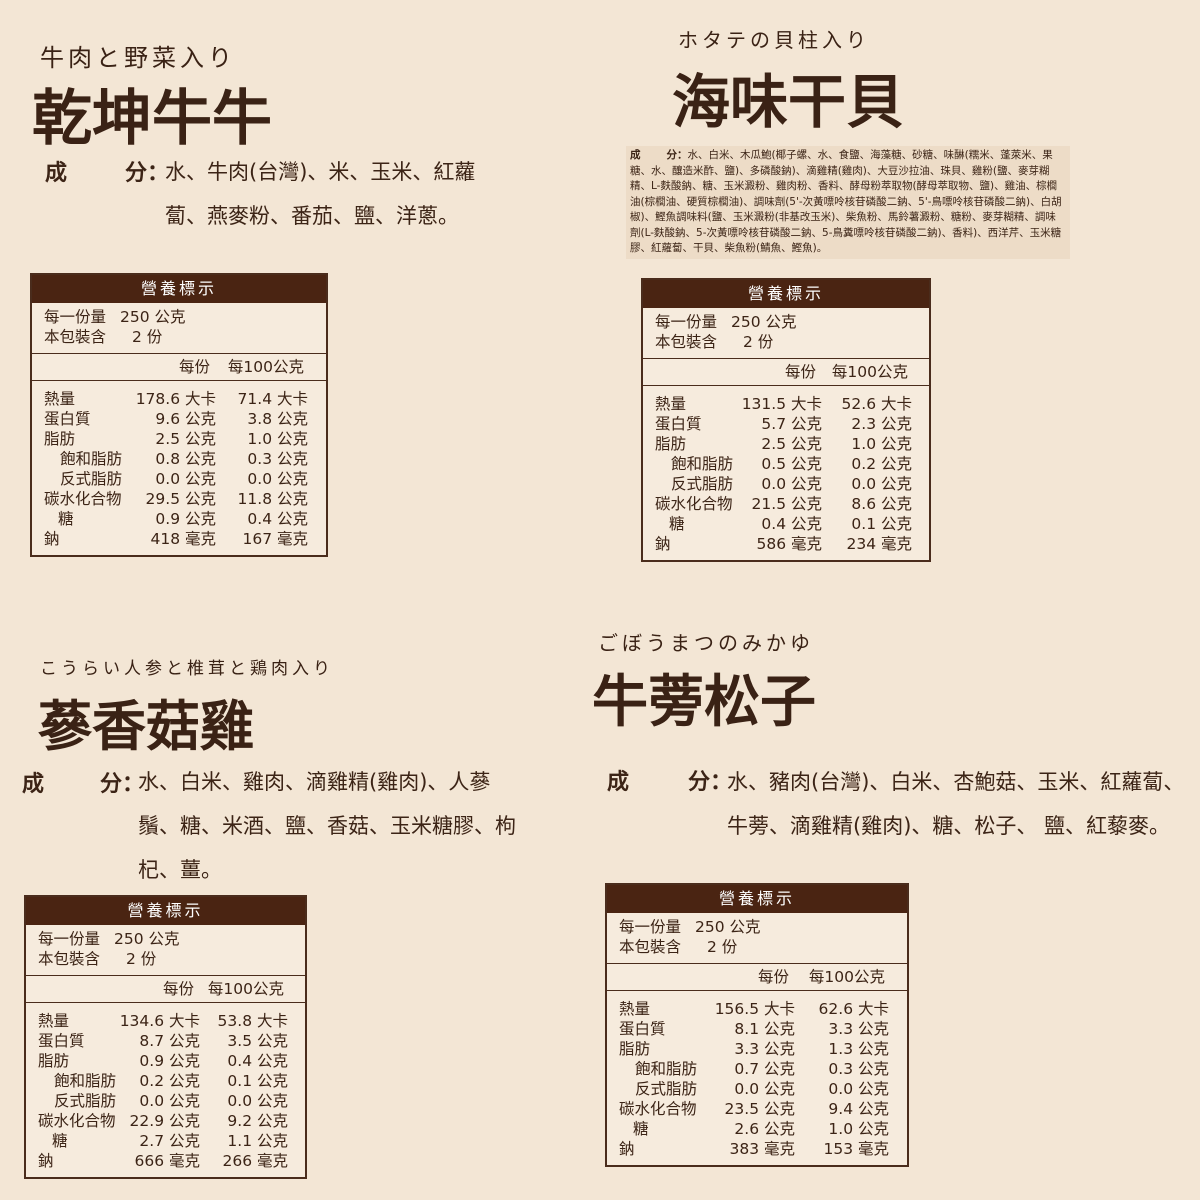  What do you see at coordinates (764, 1049) in the screenshot?
I see `per-serving: 3.3 公克` at bounding box center [764, 1049].